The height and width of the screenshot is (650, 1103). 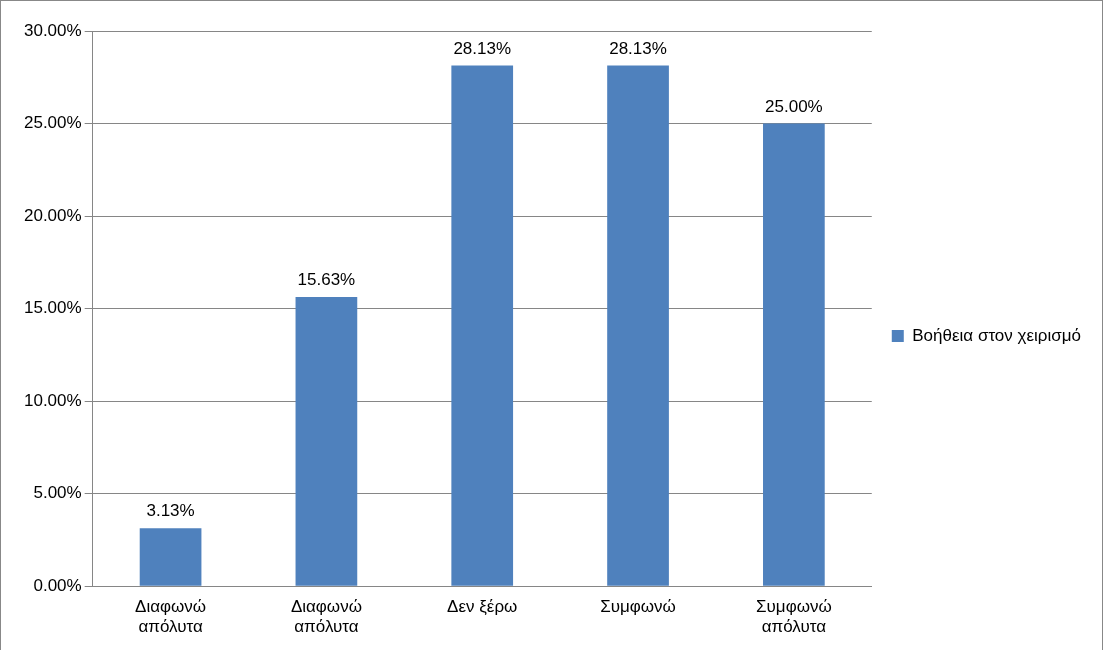 What do you see at coordinates (170, 511) in the screenshot?
I see `data-label: 3.13%` at bounding box center [170, 511].